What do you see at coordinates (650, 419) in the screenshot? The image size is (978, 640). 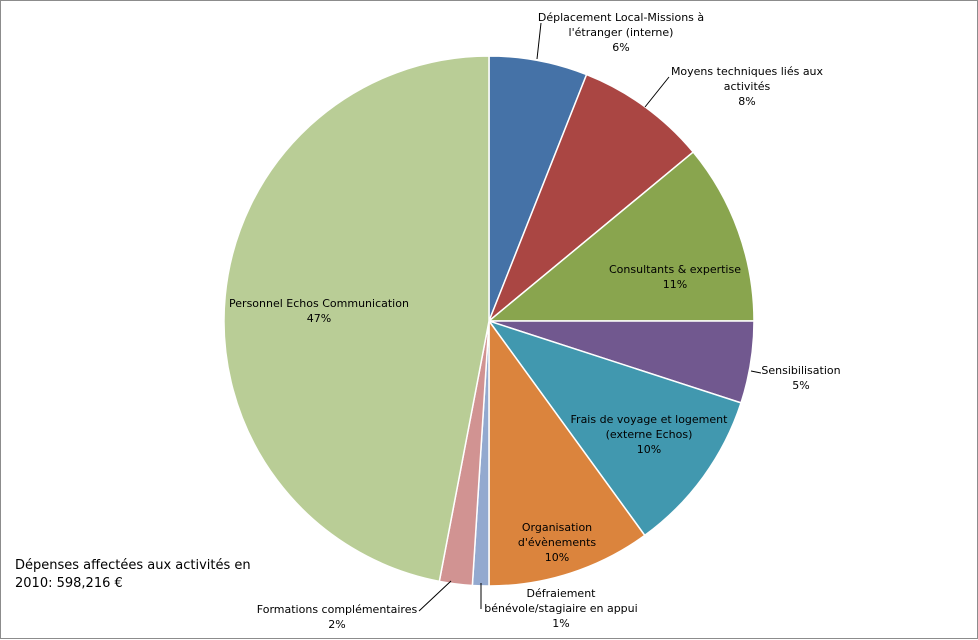 I see `slice-category-label: Frais de voyage et logement` at bounding box center [650, 419].